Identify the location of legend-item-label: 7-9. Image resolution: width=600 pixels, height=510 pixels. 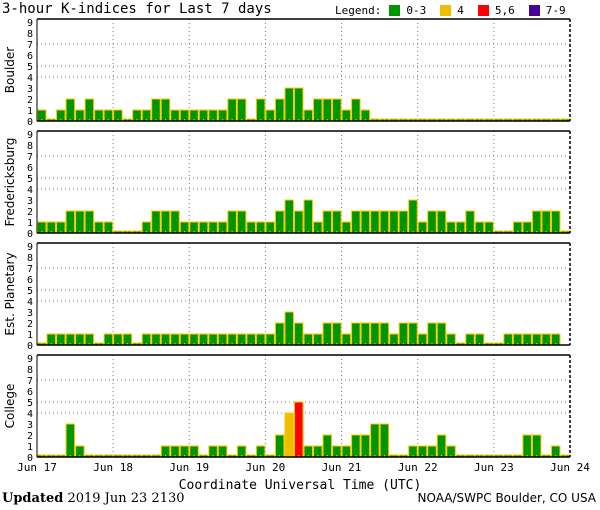
(555, 10).